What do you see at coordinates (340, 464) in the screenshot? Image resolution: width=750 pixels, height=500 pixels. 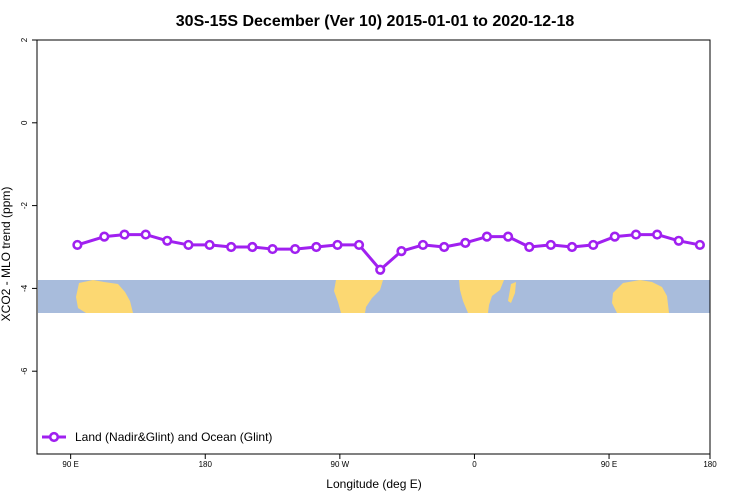 I see `x-tick-label: 90 W` at bounding box center [340, 464].